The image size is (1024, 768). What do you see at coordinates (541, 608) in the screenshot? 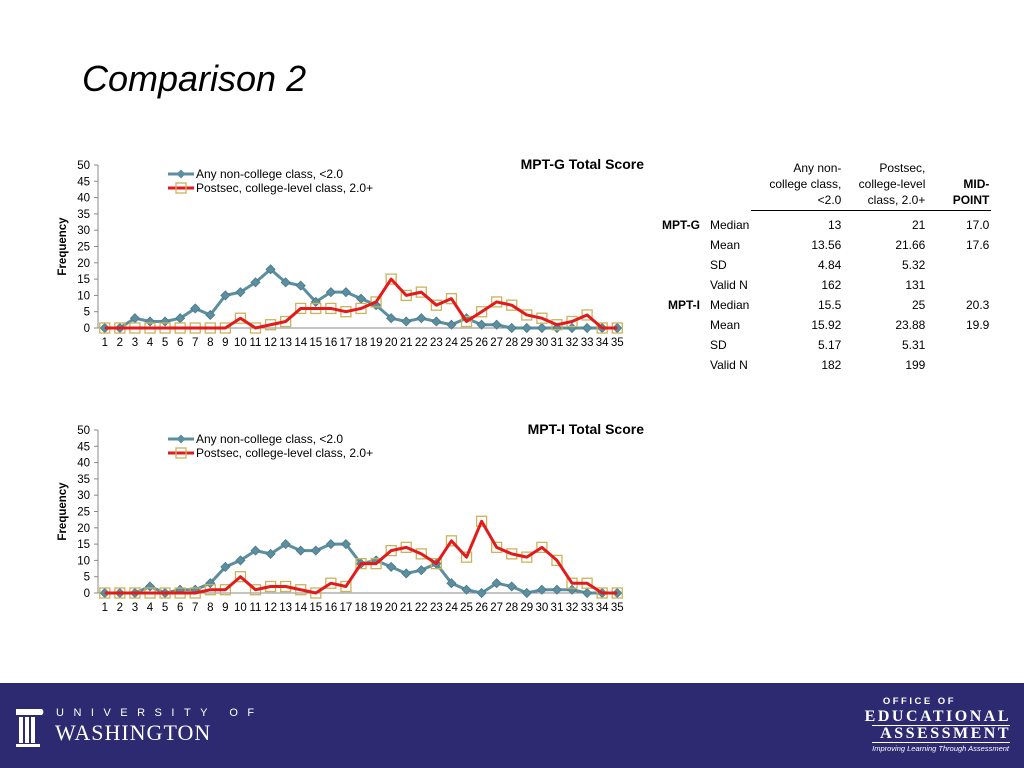
I see `x-tick-label: 30` at bounding box center [541, 608].